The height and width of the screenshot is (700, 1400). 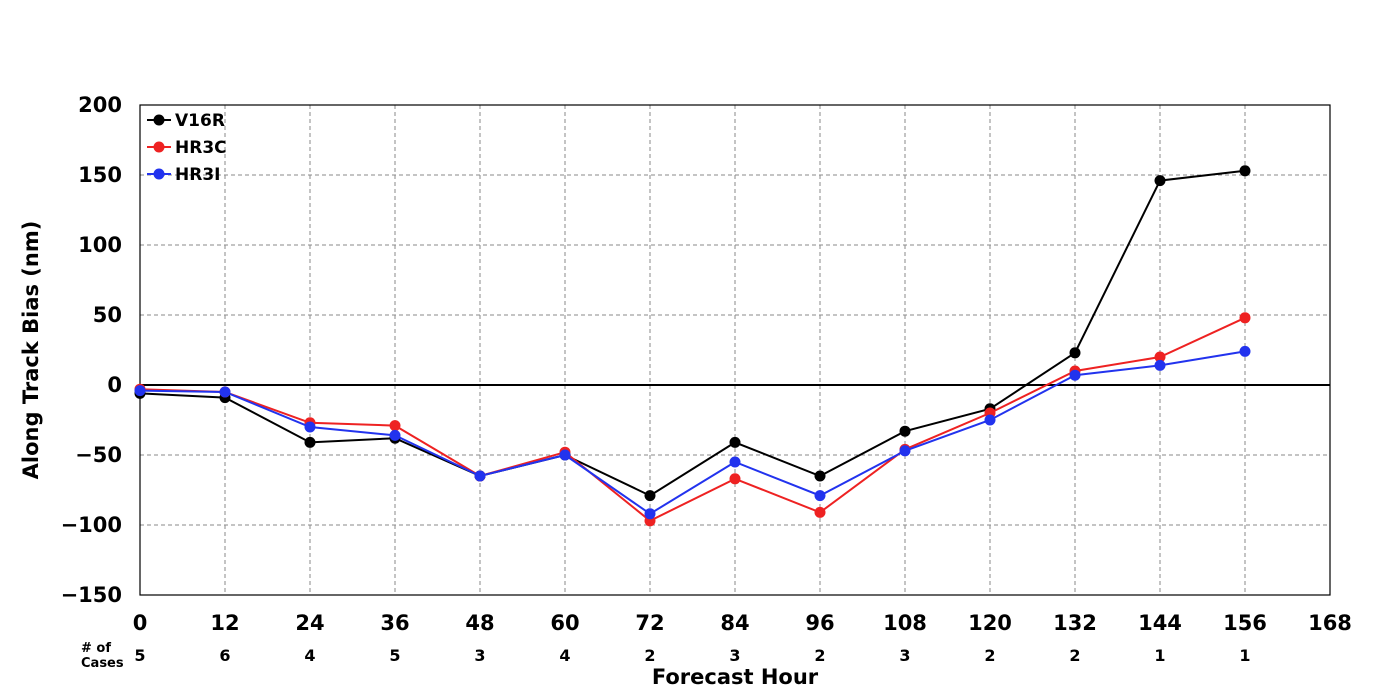 What do you see at coordinates (735, 677) in the screenshot?
I see `x-axis-title: Forecast Hour` at bounding box center [735, 677].